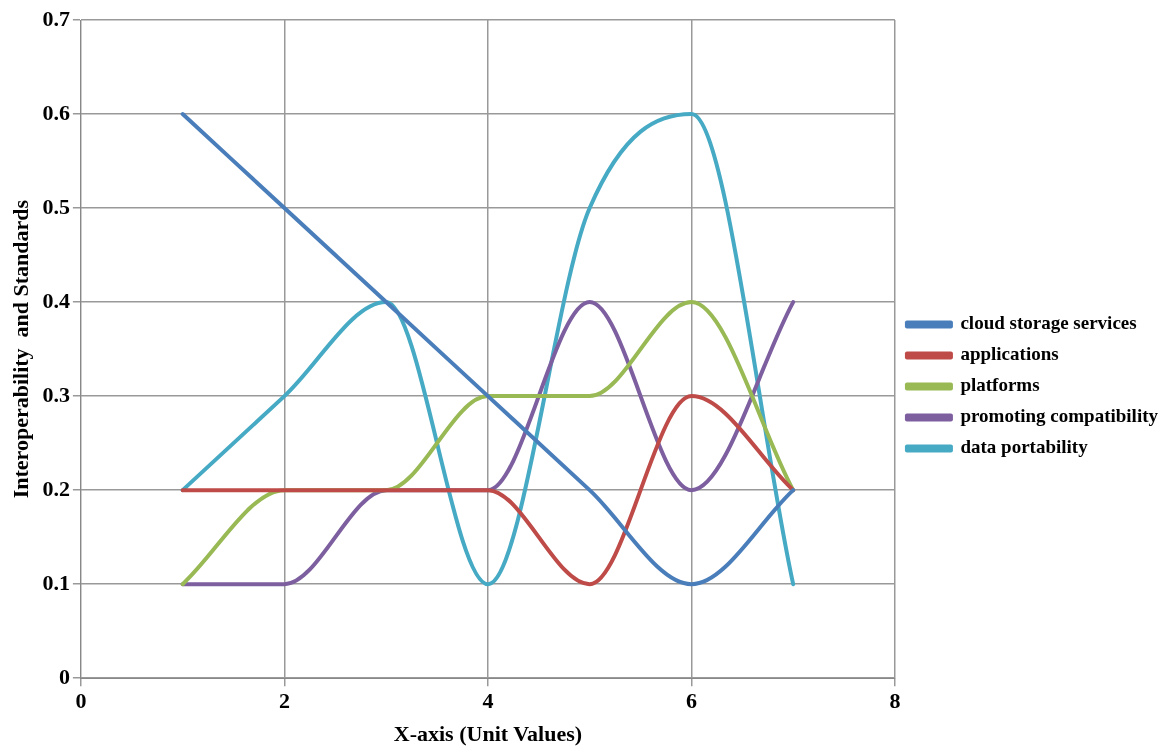  What do you see at coordinates (1048, 323) in the screenshot?
I see `legend-label: cloud storage services` at bounding box center [1048, 323].